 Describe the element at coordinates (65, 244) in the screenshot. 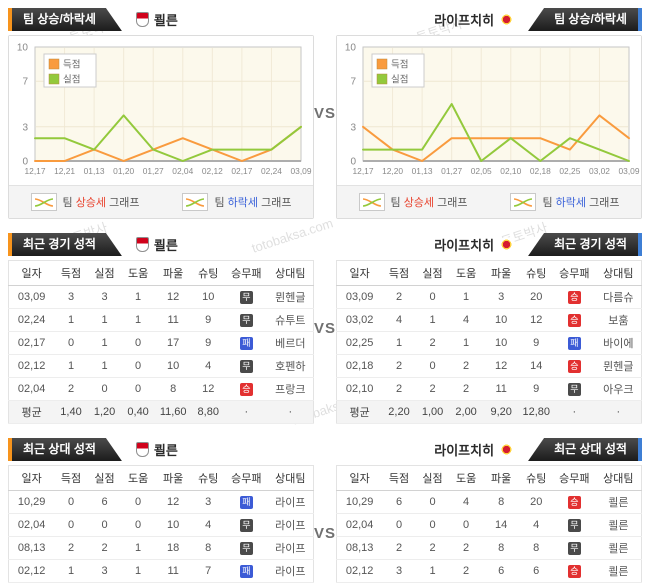

I see `section-title-tab: 최근 경기 성적` at that location.